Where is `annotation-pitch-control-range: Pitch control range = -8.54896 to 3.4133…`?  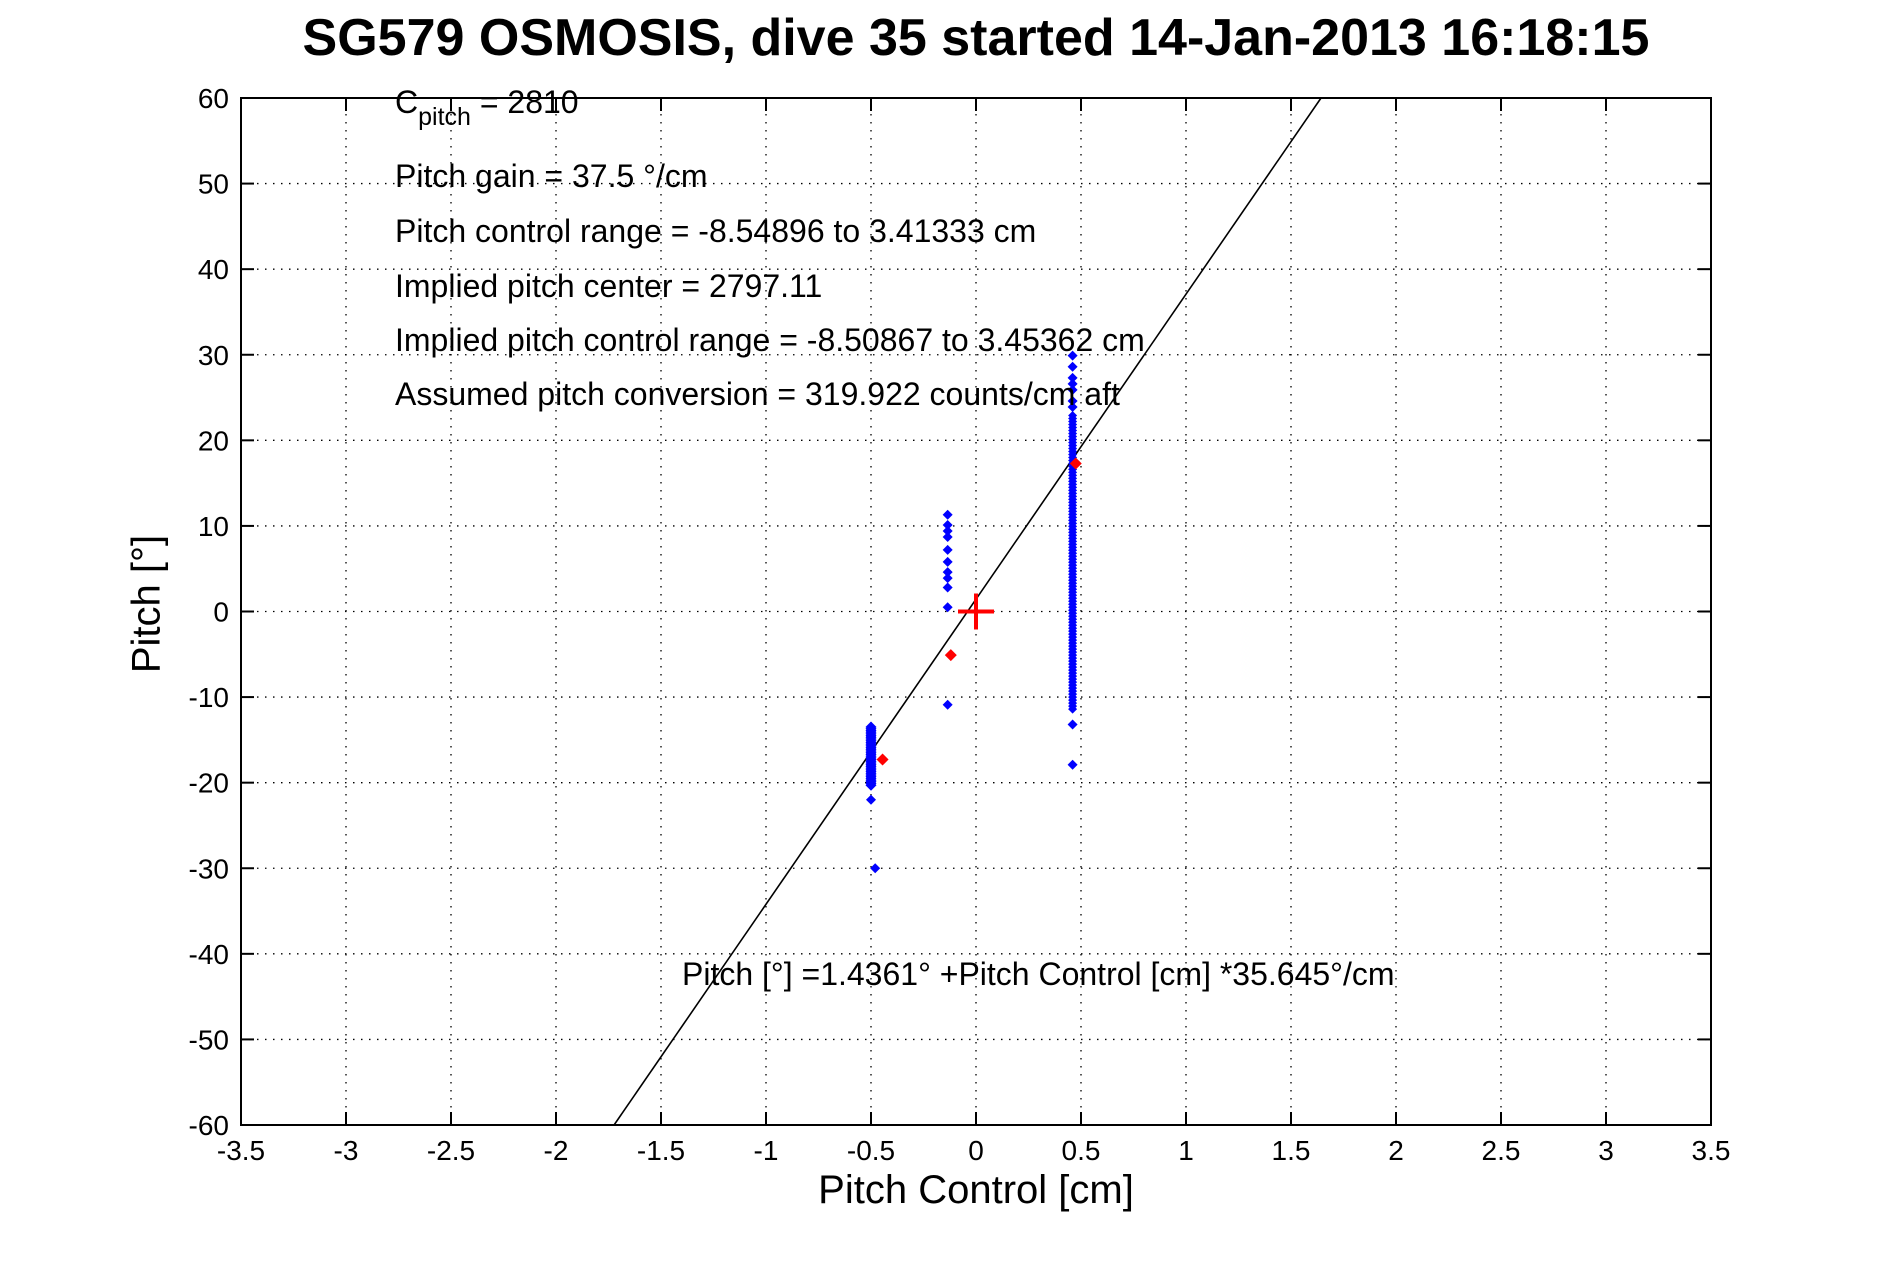
annotation-pitch-control-range: Pitch control range = -8.54896 to 3.4133… is located at coordinates (716, 231).